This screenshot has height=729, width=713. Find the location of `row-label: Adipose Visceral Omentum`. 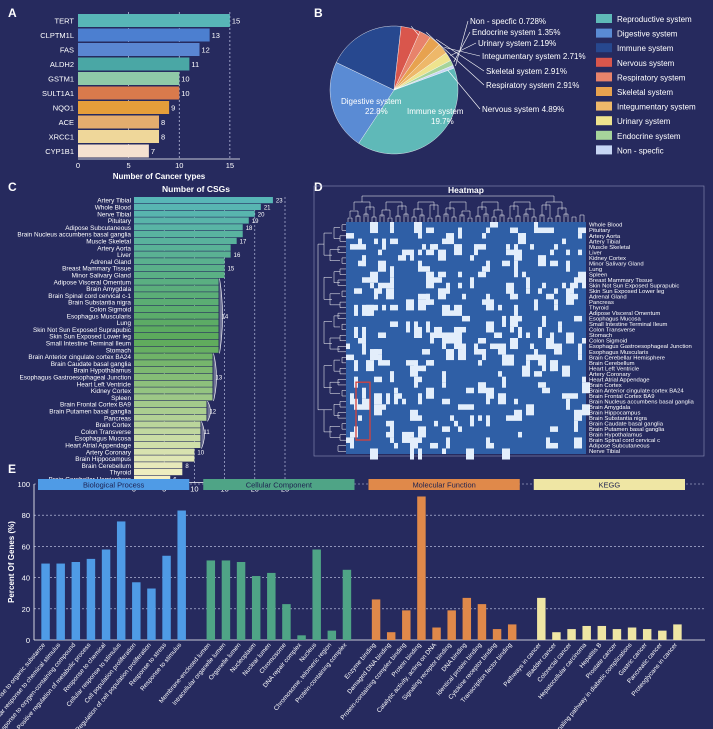

row-label: Adipose Visceral Omentum is located at coordinates (624, 314).